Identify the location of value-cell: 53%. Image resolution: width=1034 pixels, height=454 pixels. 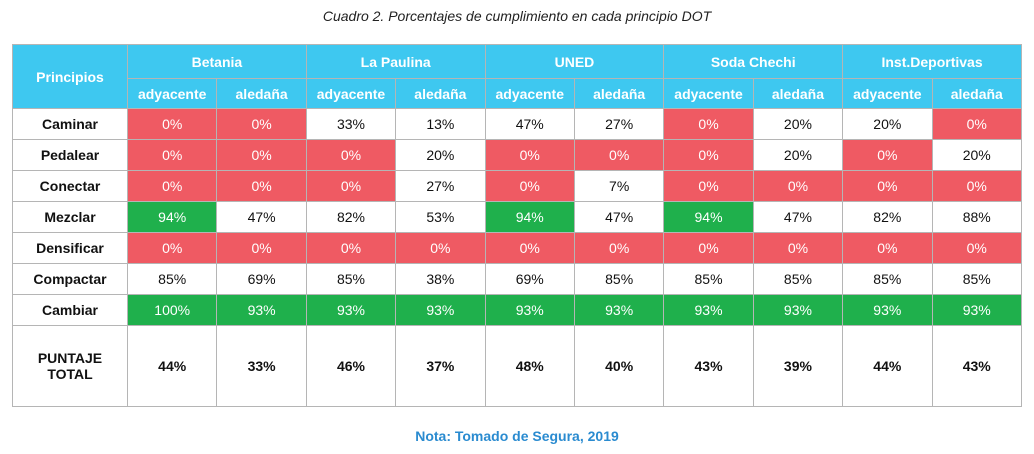
(440, 217).